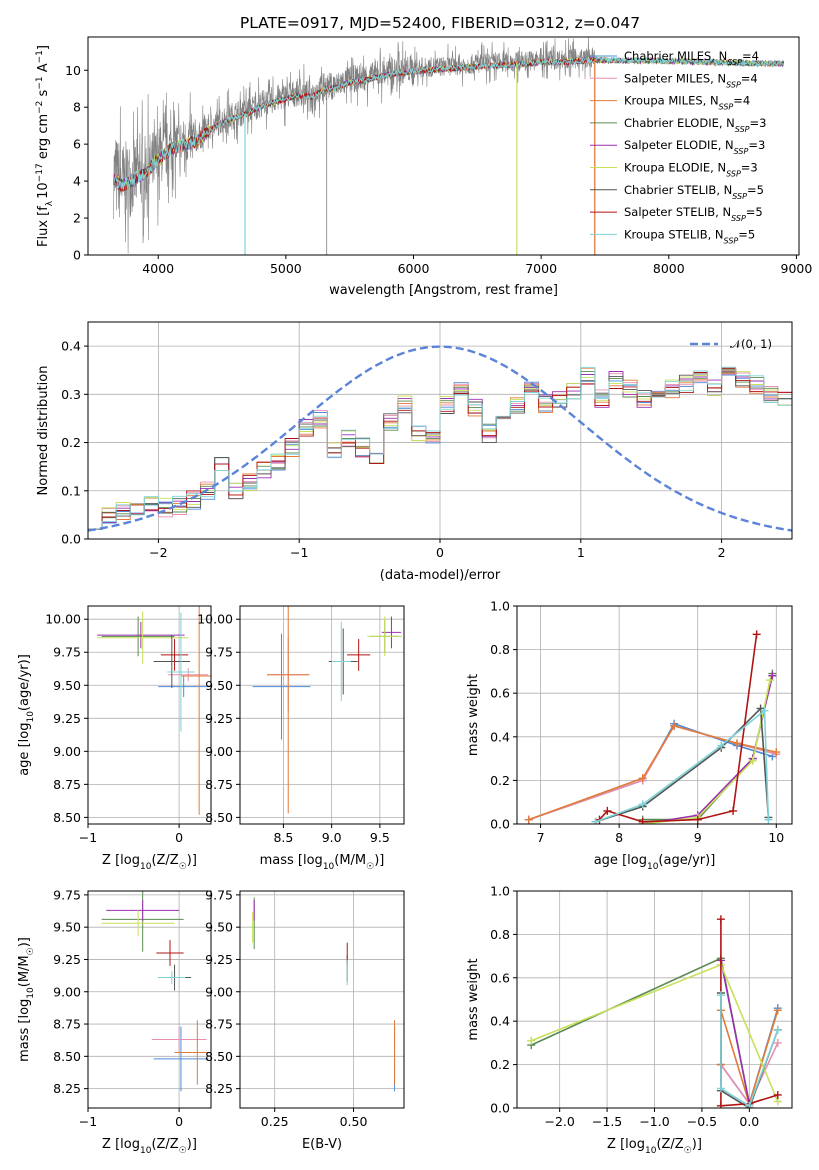  Describe the element at coordinates (443, 290) in the screenshot. I see `x-axis-label: wavelength [Angstrom, rest frame]` at that location.